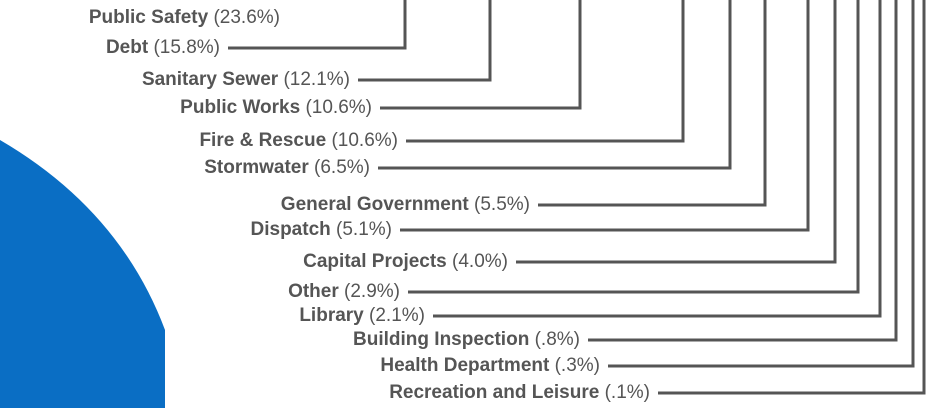 Image resolution: width=946 pixels, height=408 pixels. Describe the element at coordinates (210, 79) in the screenshot. I see `slice-name: Sanitary Sewer` at that location.